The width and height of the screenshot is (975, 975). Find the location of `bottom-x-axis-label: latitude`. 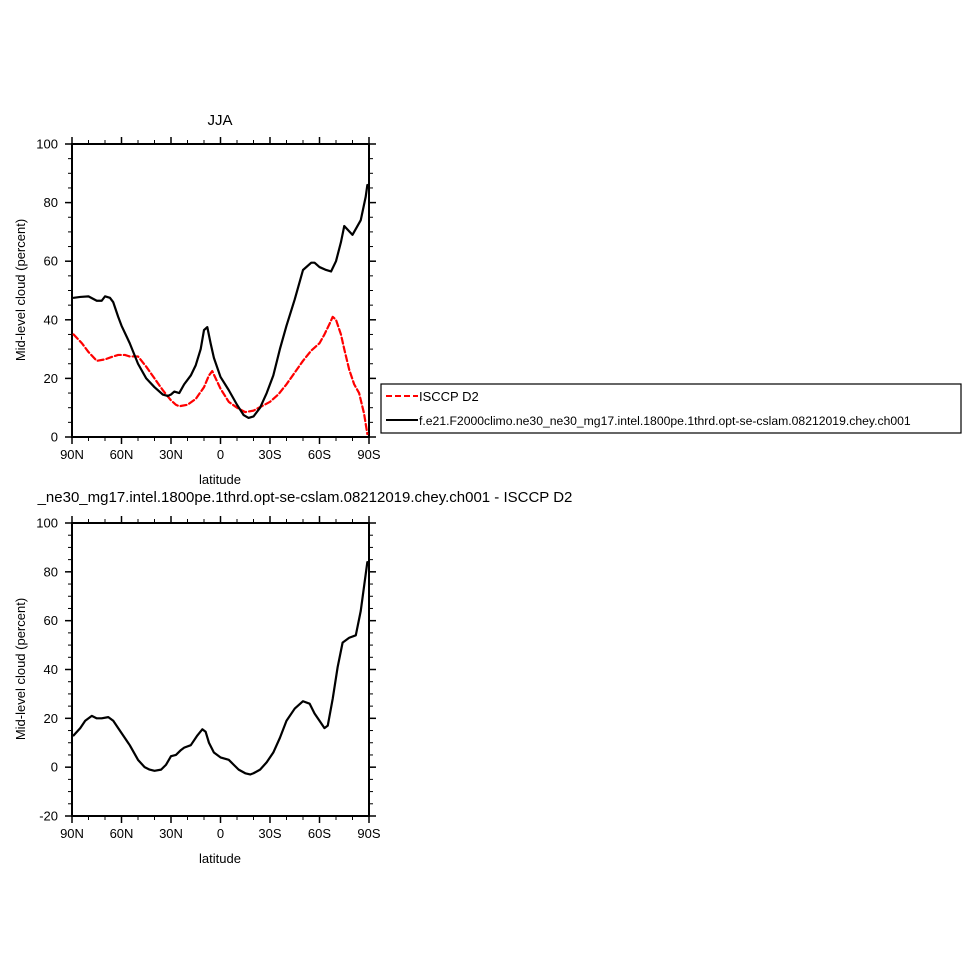

bottom-x-axis-label: latitude is located at coordinates (220, 858).